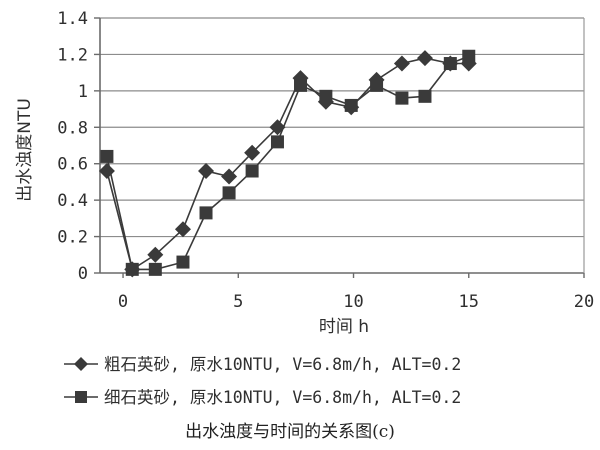 This screenshot has width=600, height=450. Describe the element at coordinates (238, 302) in the screenshot. I see `x-tick-label: 5` at that location.